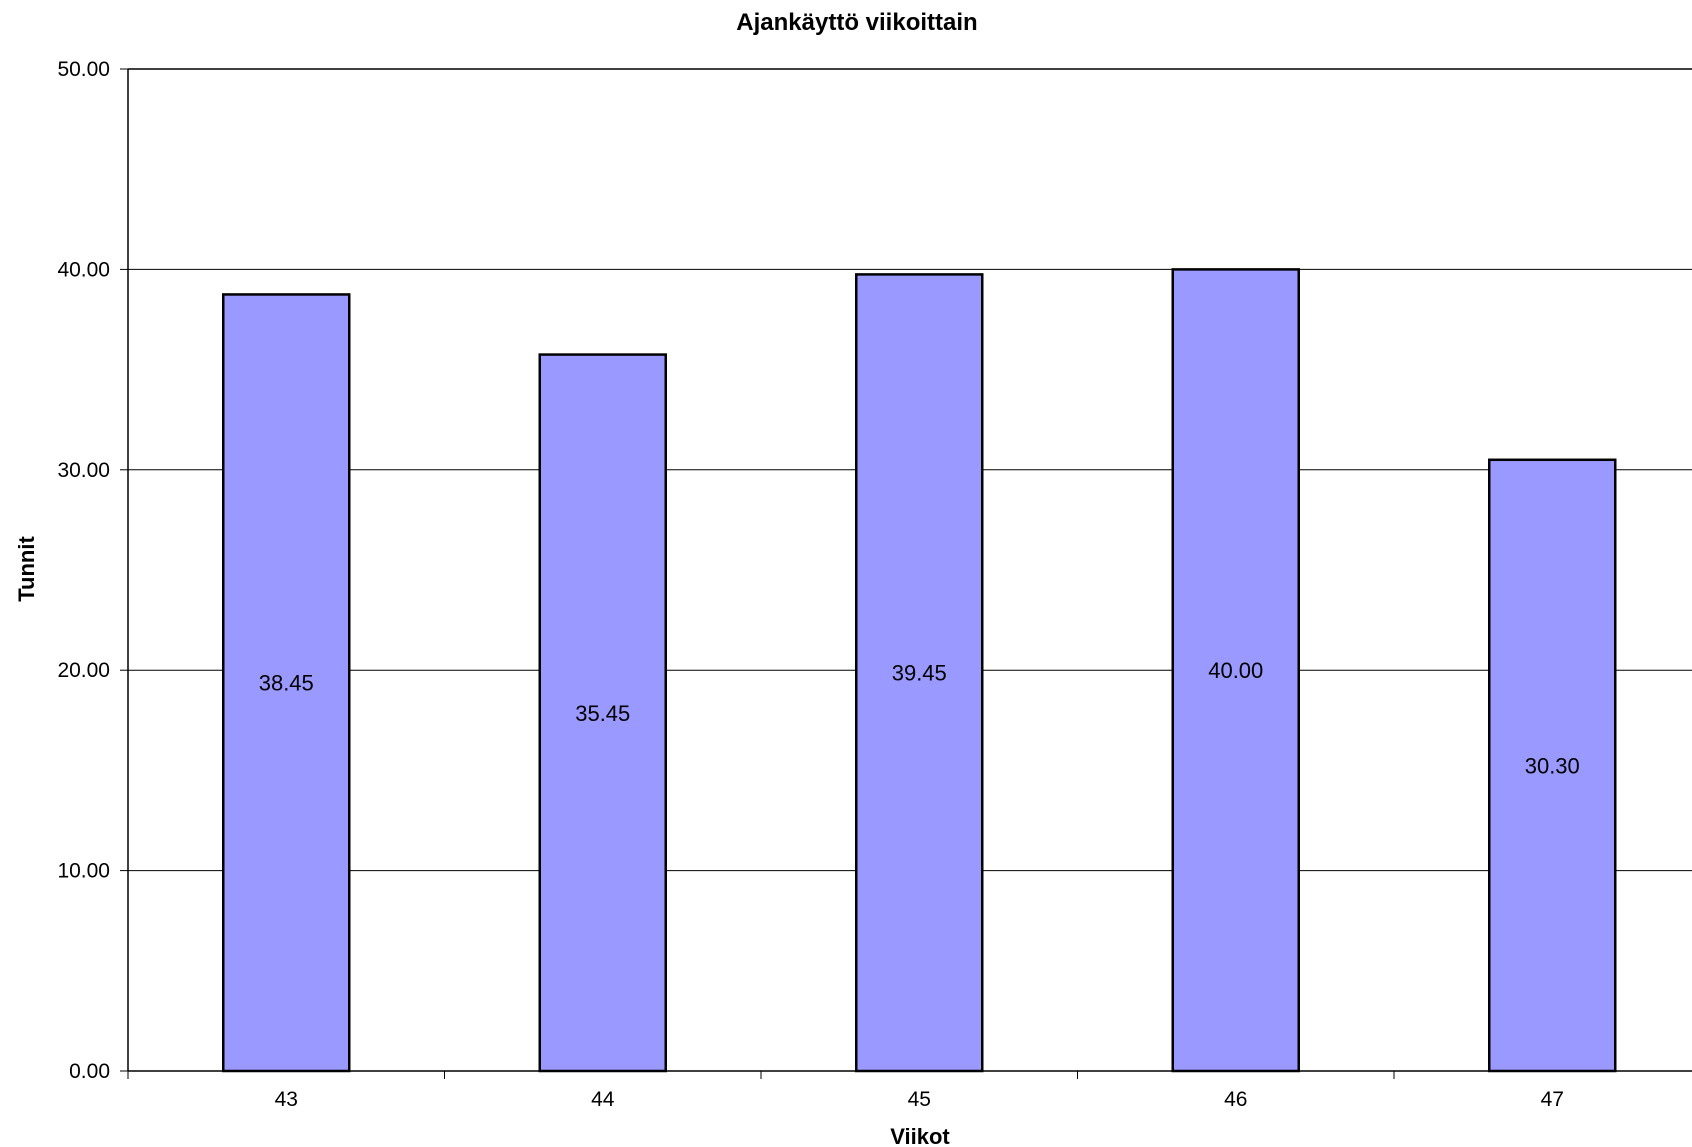  Describe the element at coordinates (1552, 765) in the screenshot. I see `data-label-4: 30.30` at that location.